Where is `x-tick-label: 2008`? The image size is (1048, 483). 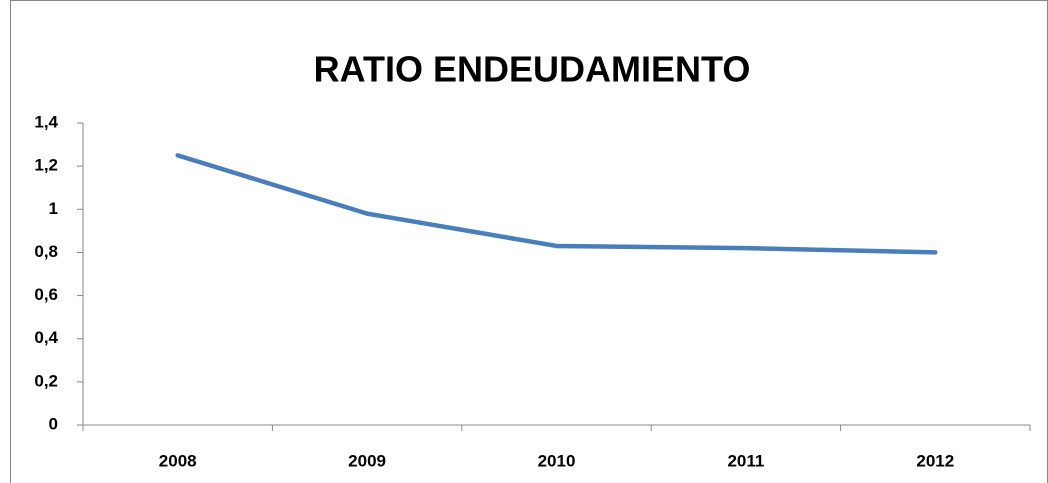
x-tick-label: 2008 is located at coordinates (178, 460).